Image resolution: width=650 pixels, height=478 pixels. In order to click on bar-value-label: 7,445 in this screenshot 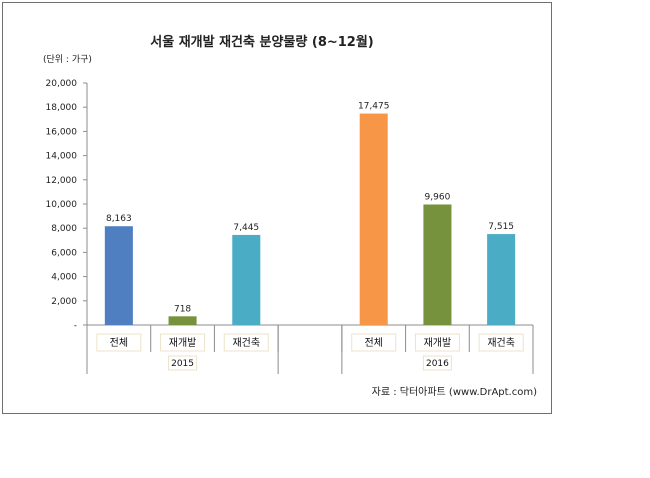, I will do `click(246, 228)`.